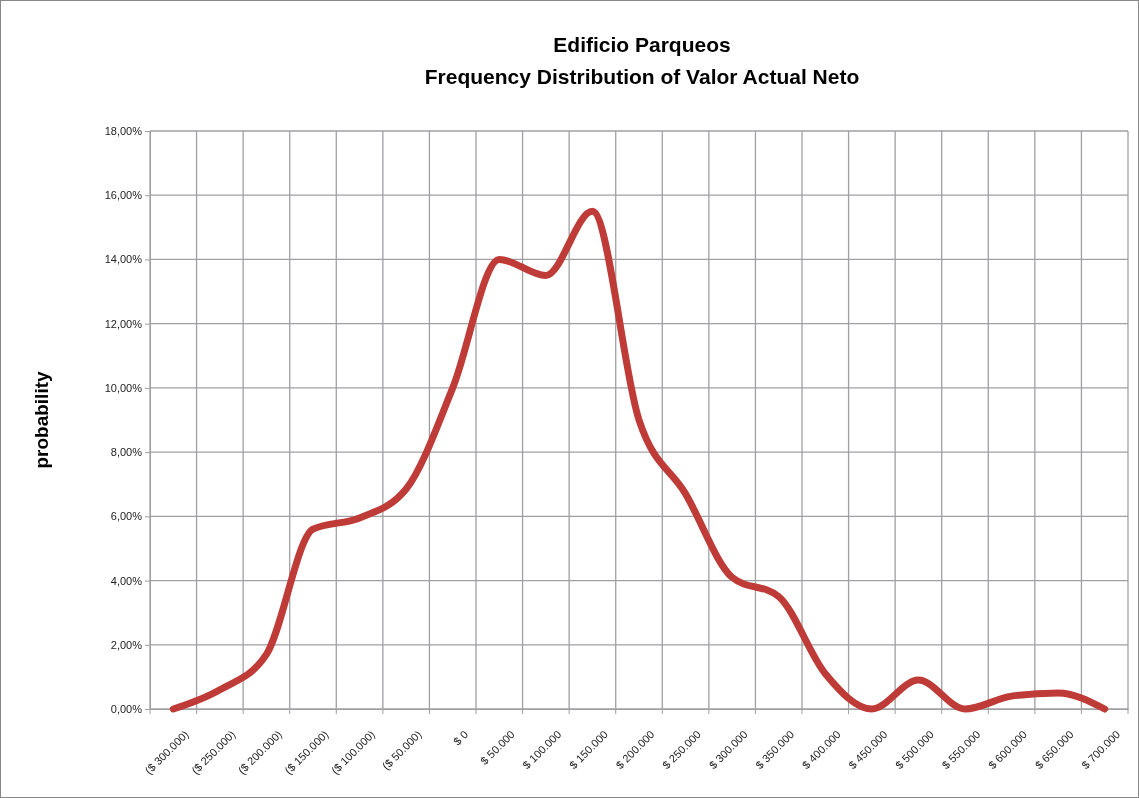 The height and width of the screenshot is (798, 1139). Describe the element at coordinates (126, 452) in the screenshot. I see `y-tick-label: 8,00%` at that location.